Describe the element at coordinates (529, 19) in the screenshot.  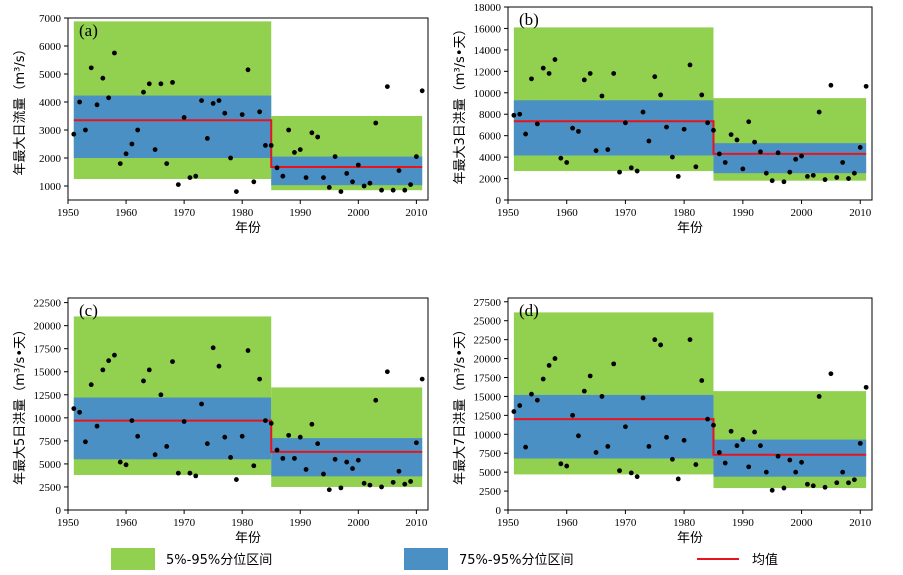
I see `panel-label: (b)` at that location.